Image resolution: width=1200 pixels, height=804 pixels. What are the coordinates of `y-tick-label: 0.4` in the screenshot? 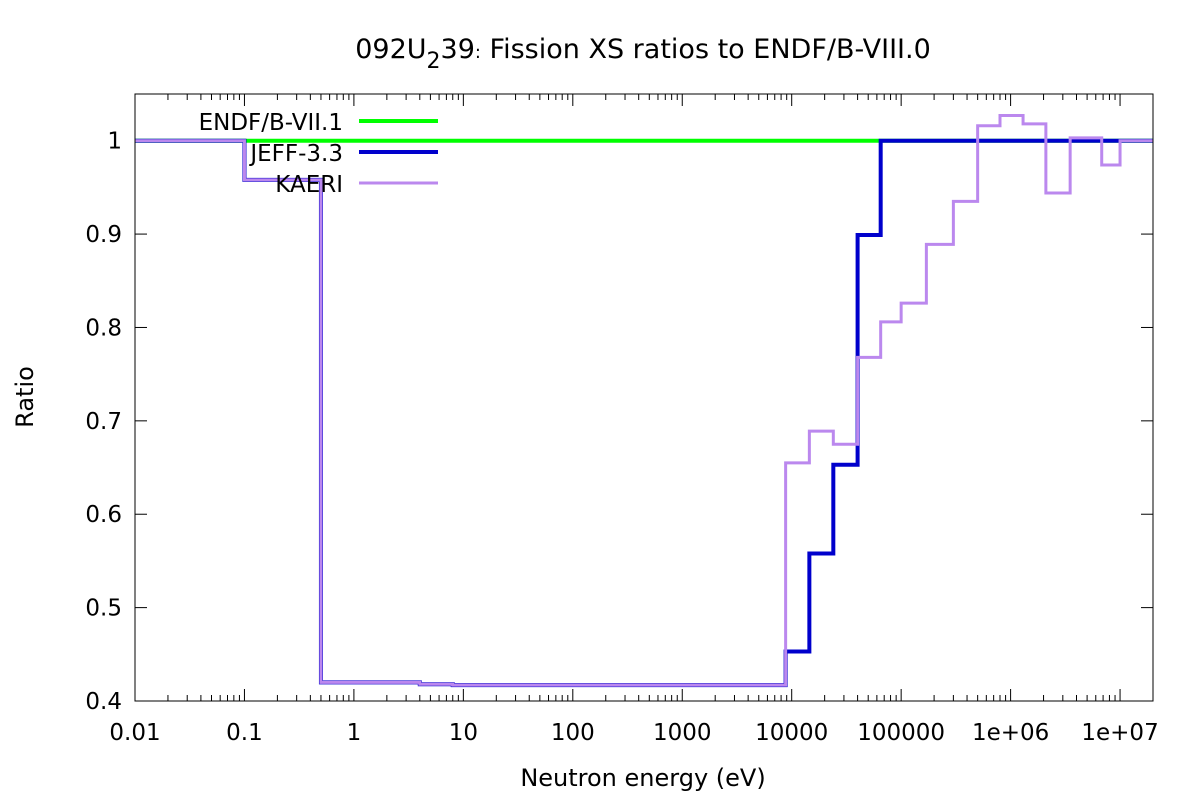 It's located at (103, 702).